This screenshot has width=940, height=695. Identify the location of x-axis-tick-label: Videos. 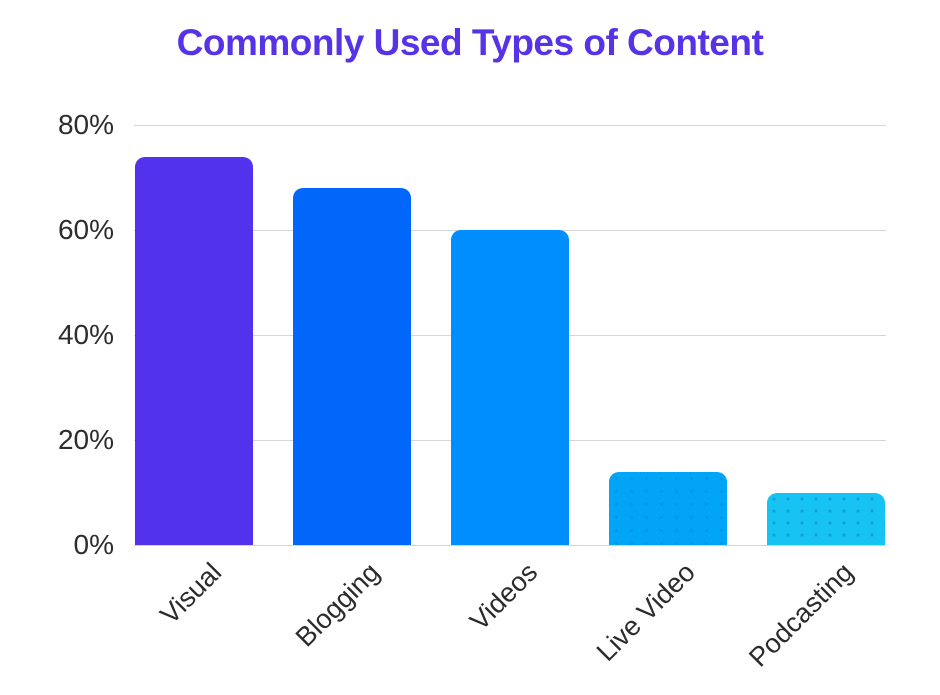
(503, 597).